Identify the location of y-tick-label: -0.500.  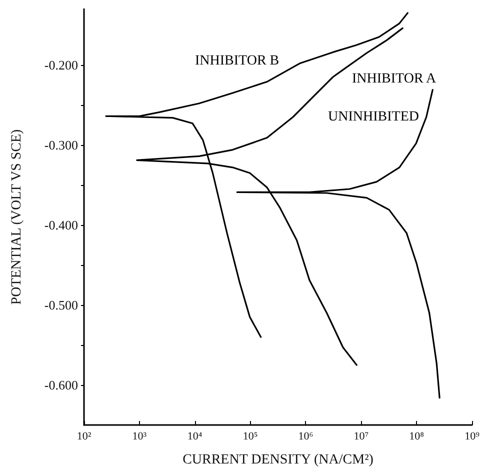
(61, 305).